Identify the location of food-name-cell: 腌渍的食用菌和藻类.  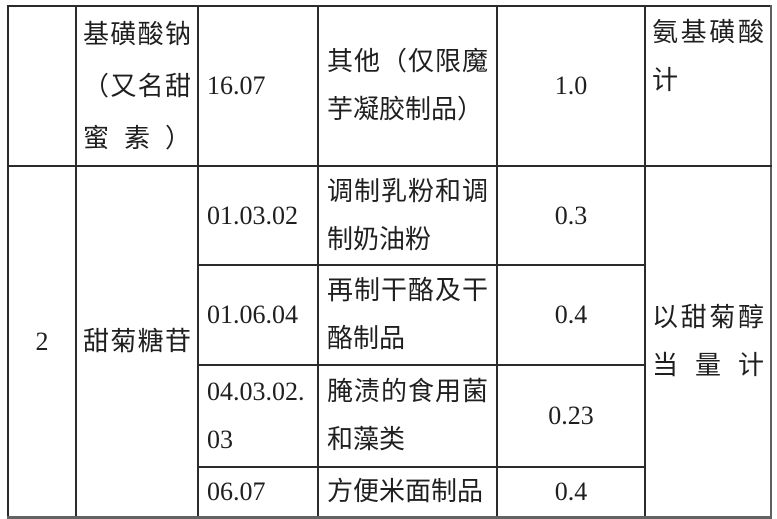
(407, 416).